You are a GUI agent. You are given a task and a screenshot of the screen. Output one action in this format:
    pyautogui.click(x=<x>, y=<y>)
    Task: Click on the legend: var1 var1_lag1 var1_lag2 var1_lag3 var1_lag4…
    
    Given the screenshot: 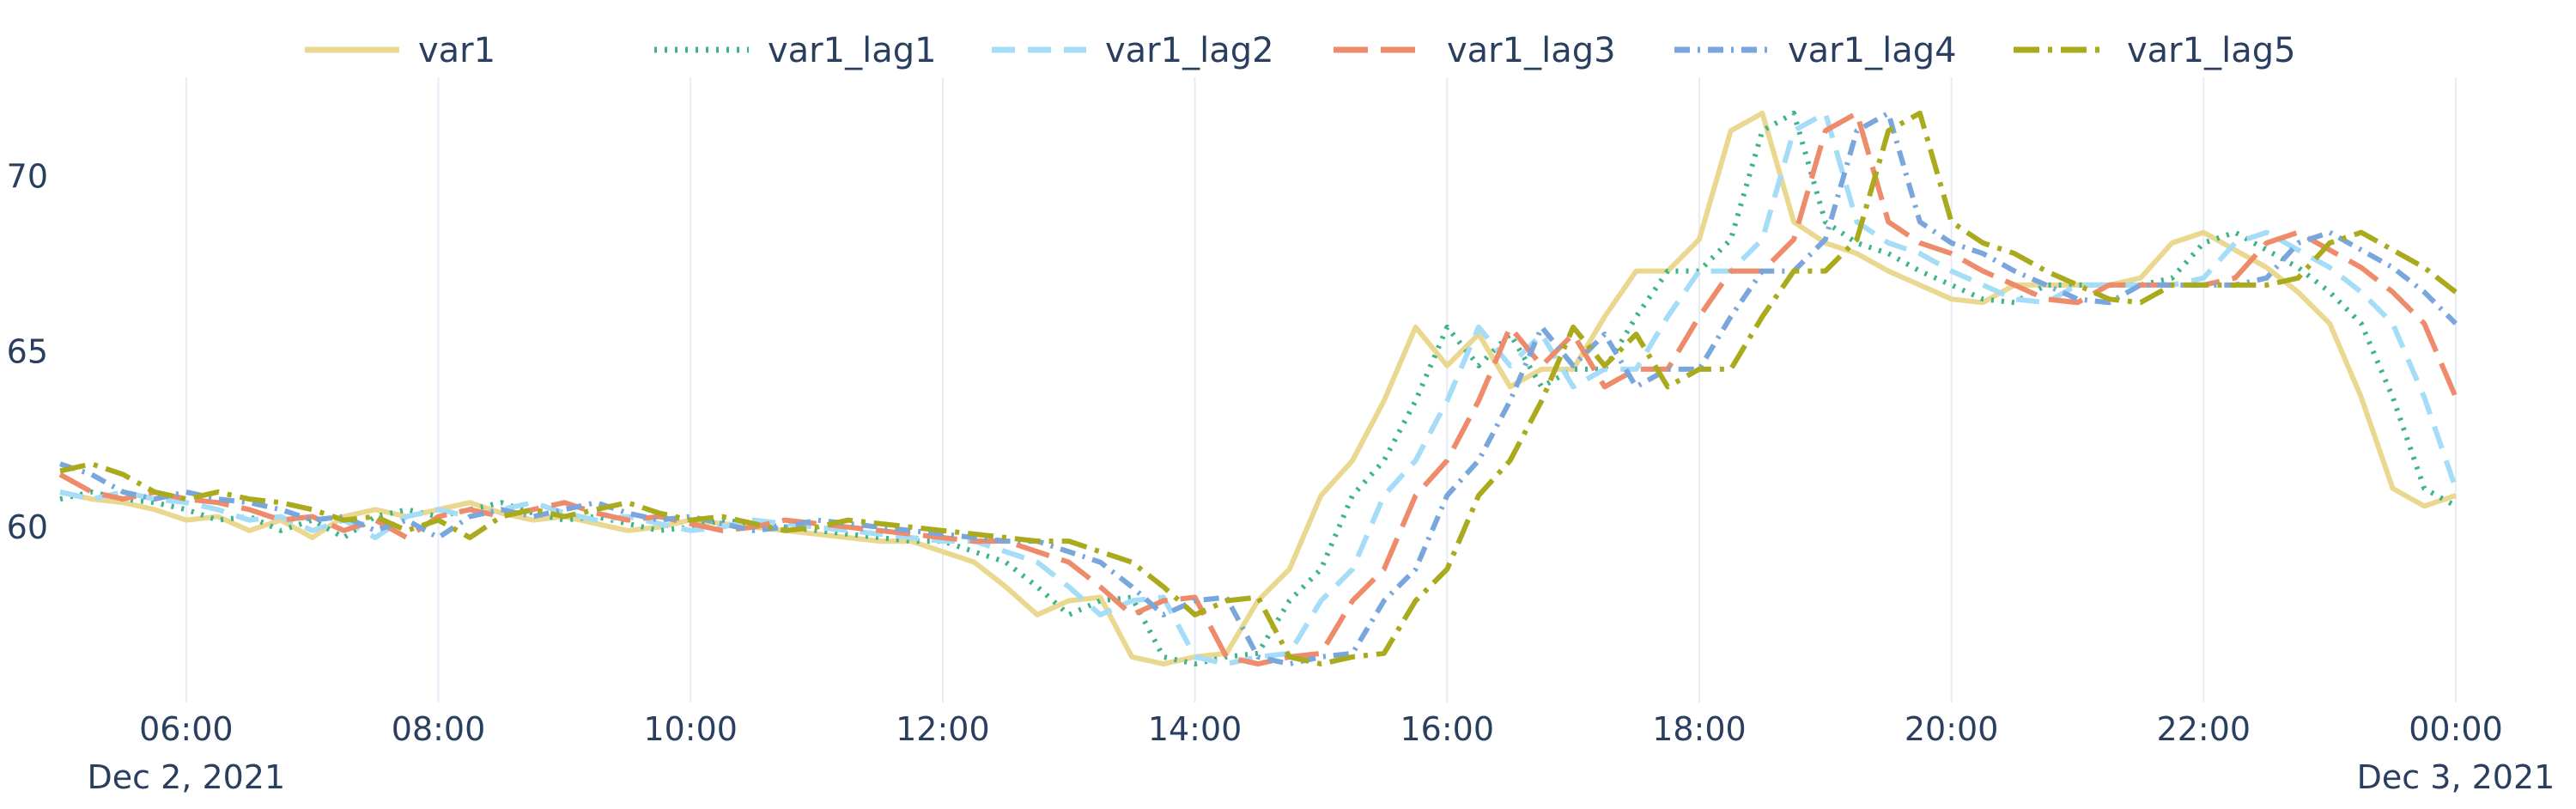 What is the action you would take?
    pyautogui.click(x=1301, y=50)
    